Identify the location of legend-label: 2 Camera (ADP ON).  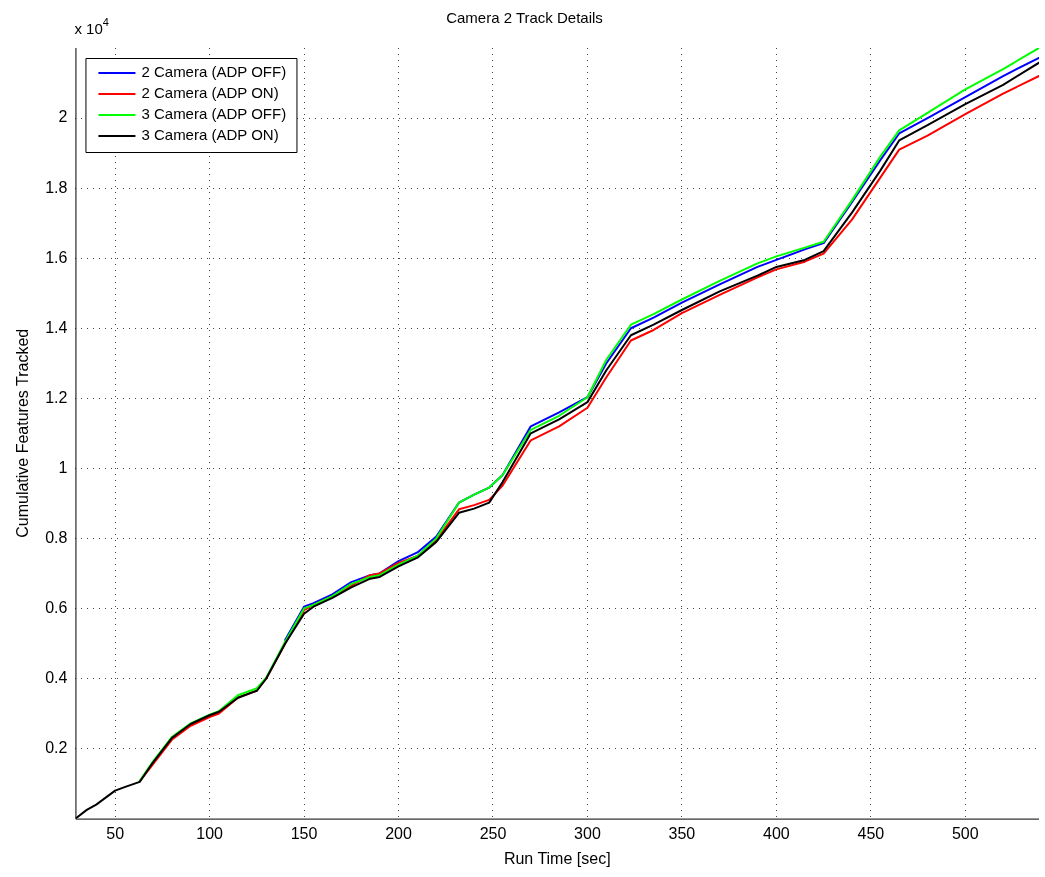
(210, 93).